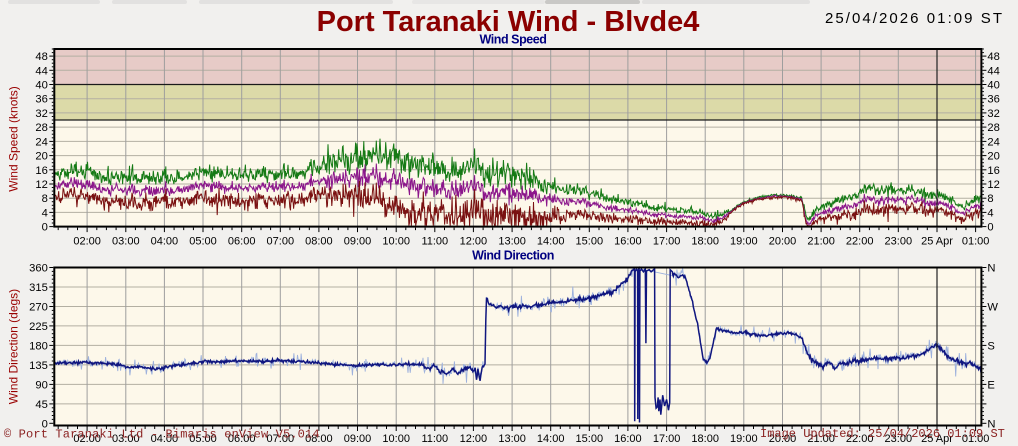  I want to click on svg-text: W, so click(992, 308).